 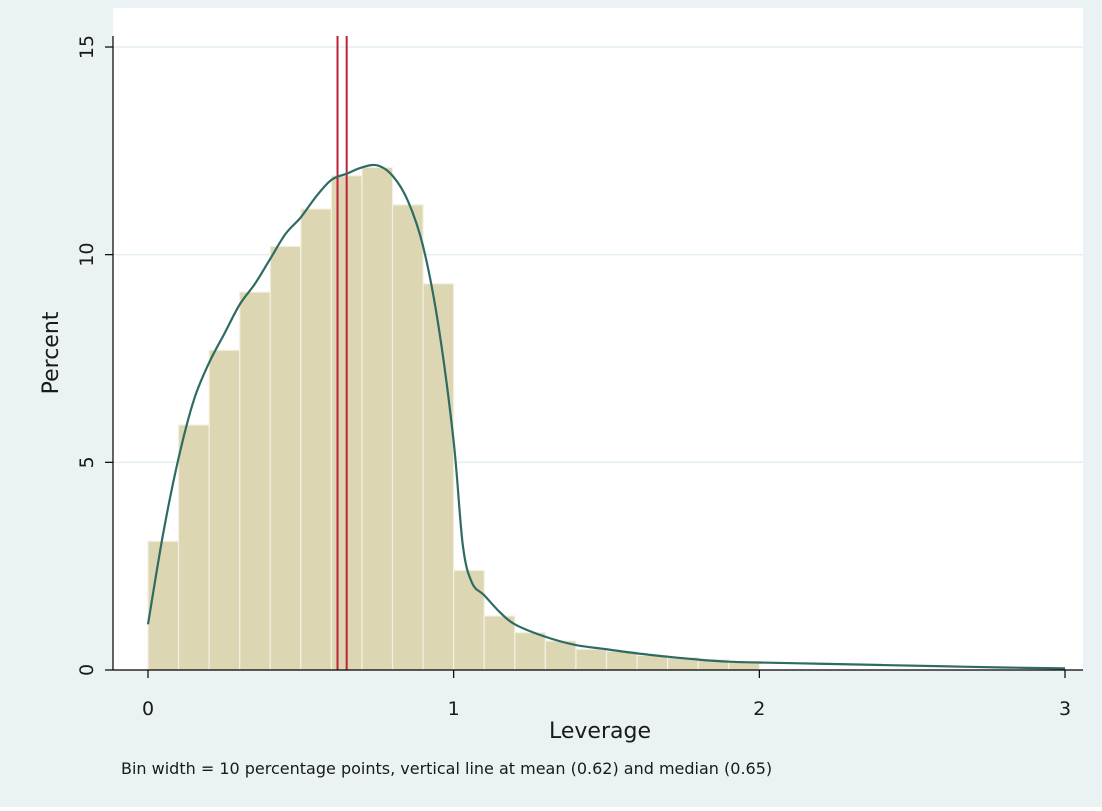 I want to click on y-tick-label: 10, so click(x=87, y=255).